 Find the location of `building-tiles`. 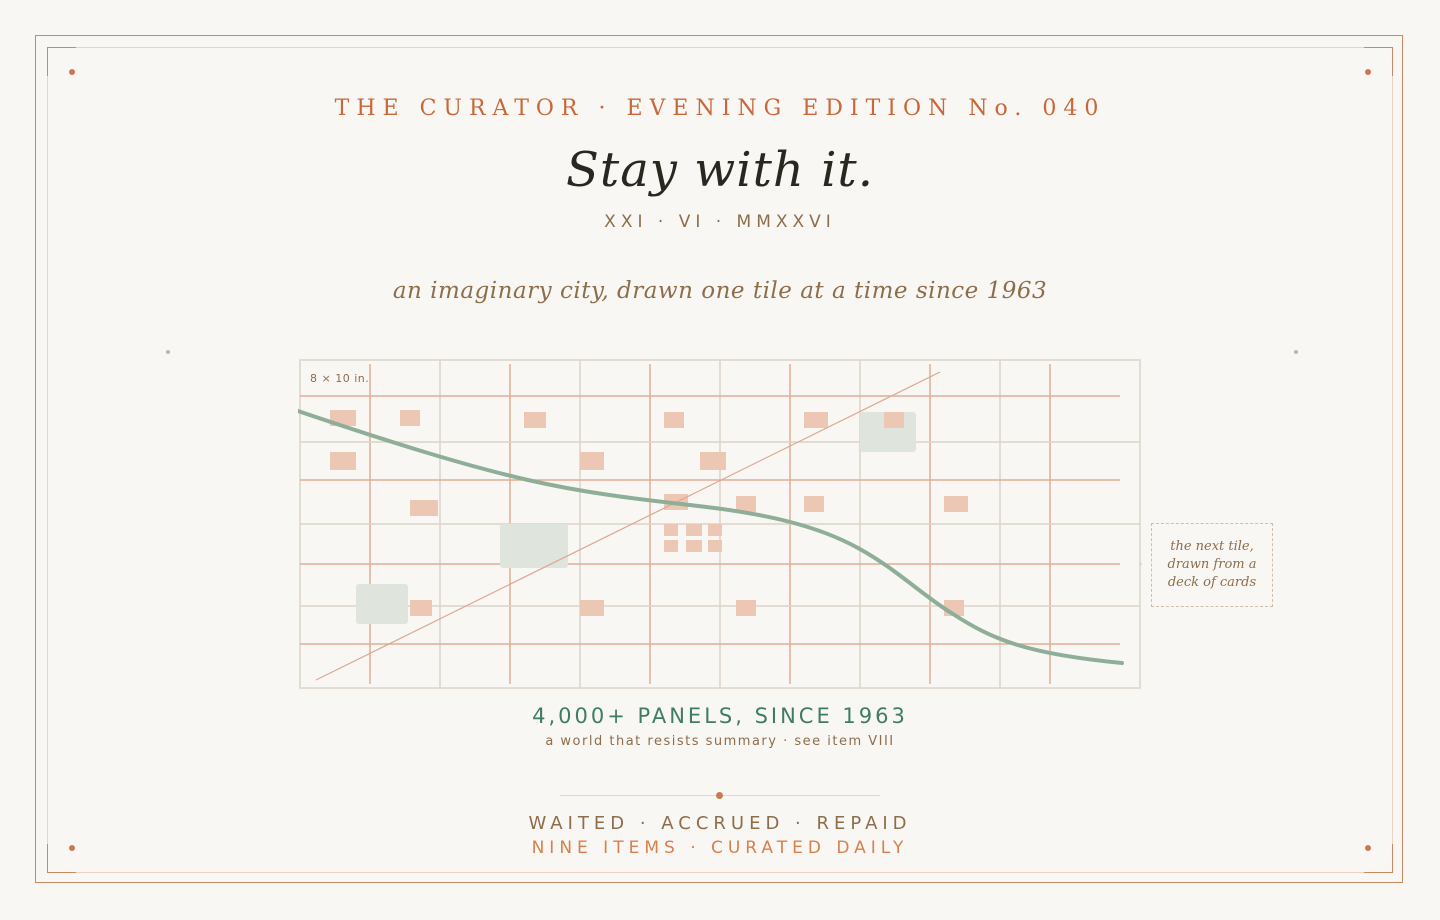

building-tiles is located at coordinates (649, 513).